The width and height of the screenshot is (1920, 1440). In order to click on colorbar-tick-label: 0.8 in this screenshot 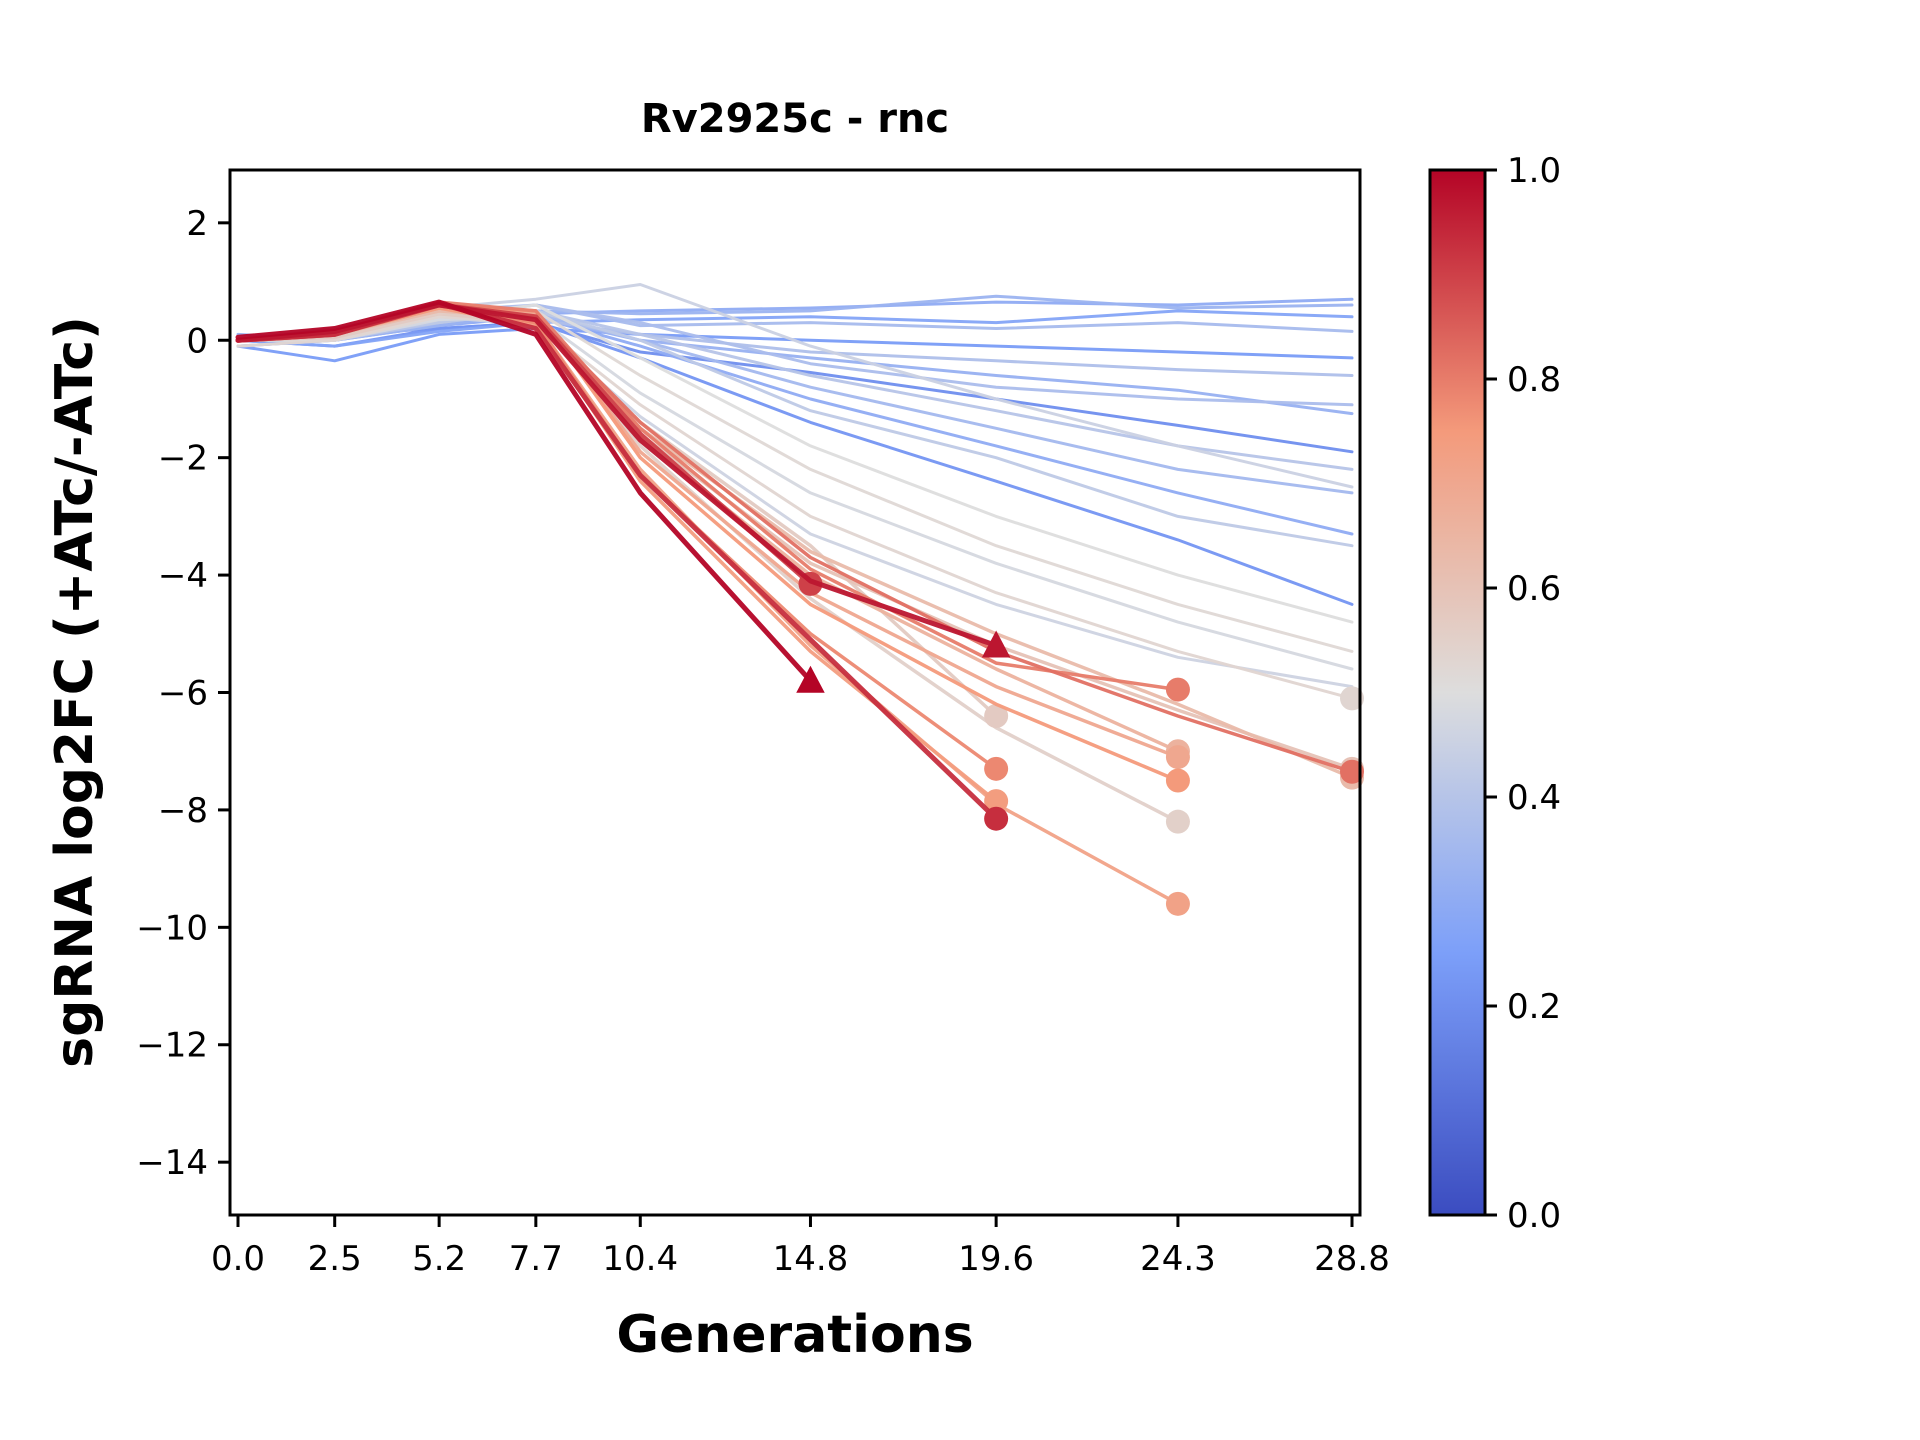, I will do `click(1534, 380)`.